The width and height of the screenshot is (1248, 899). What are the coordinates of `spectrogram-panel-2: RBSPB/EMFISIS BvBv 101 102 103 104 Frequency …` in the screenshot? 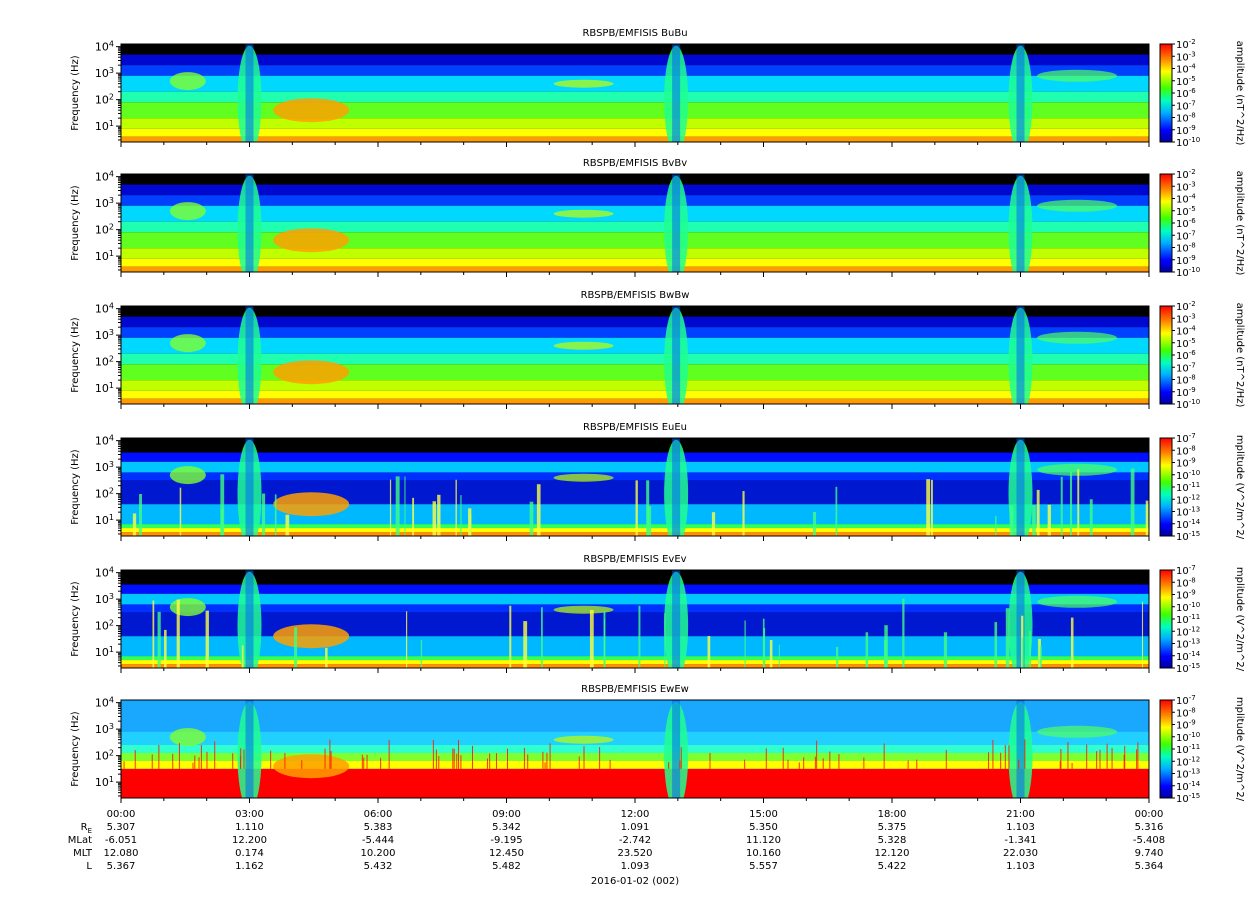 It's located at (657, 218).